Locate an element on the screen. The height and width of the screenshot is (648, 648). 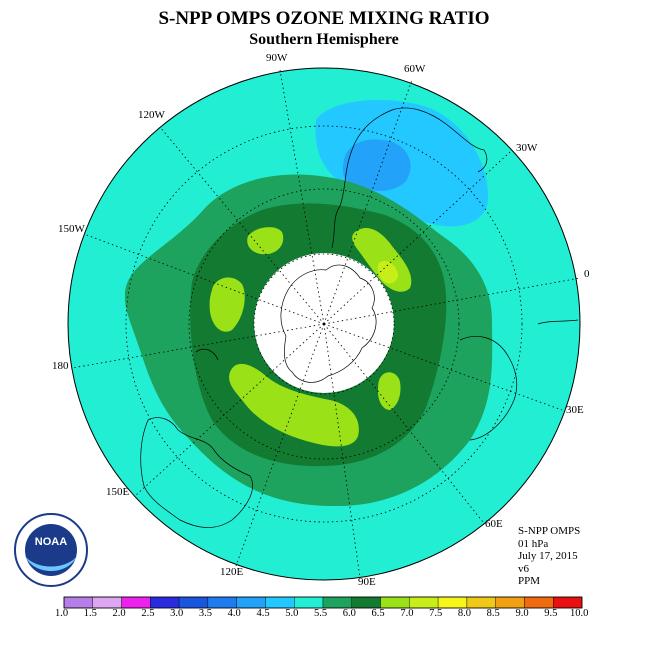
info-instrument: S-NPP OMPS is located at coordinates (549, 531).